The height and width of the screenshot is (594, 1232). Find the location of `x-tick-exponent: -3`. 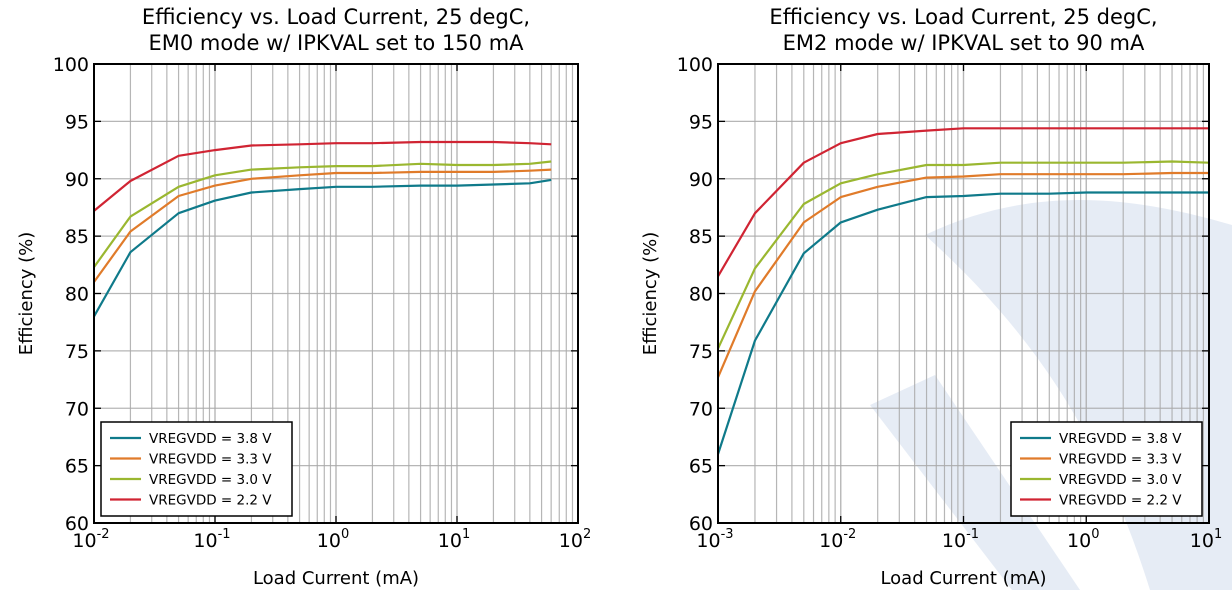

x-tick-exponent: -3 is located at coordinates (727, 534).